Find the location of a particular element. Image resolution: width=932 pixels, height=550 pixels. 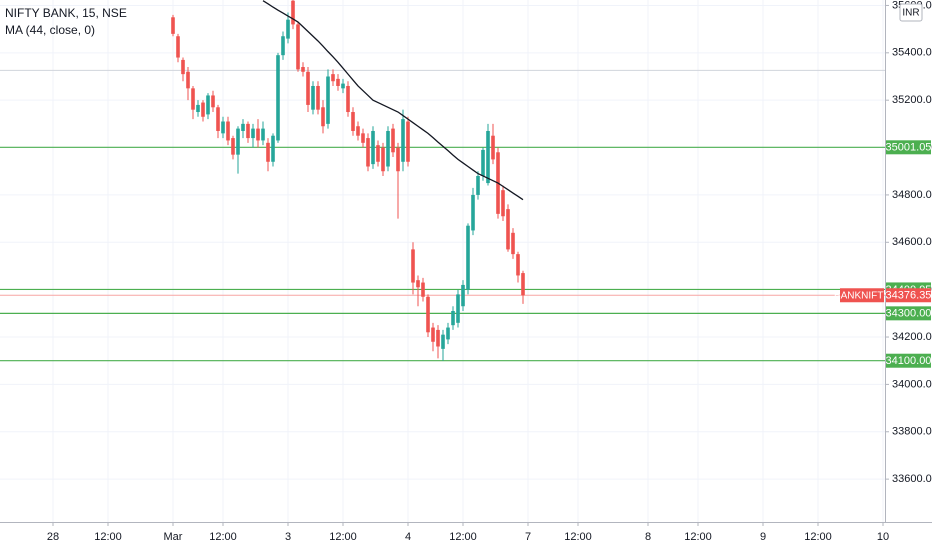

chart-title: NIFTY BANK, 15, NSE is located at coordinates (66, 13).